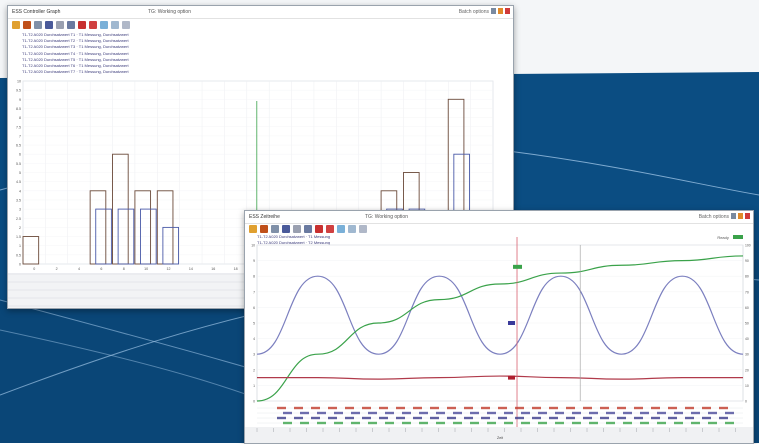 This screenshot has height=444, width=759. I want to click on y-tick-label: 4, so click(20, 191).